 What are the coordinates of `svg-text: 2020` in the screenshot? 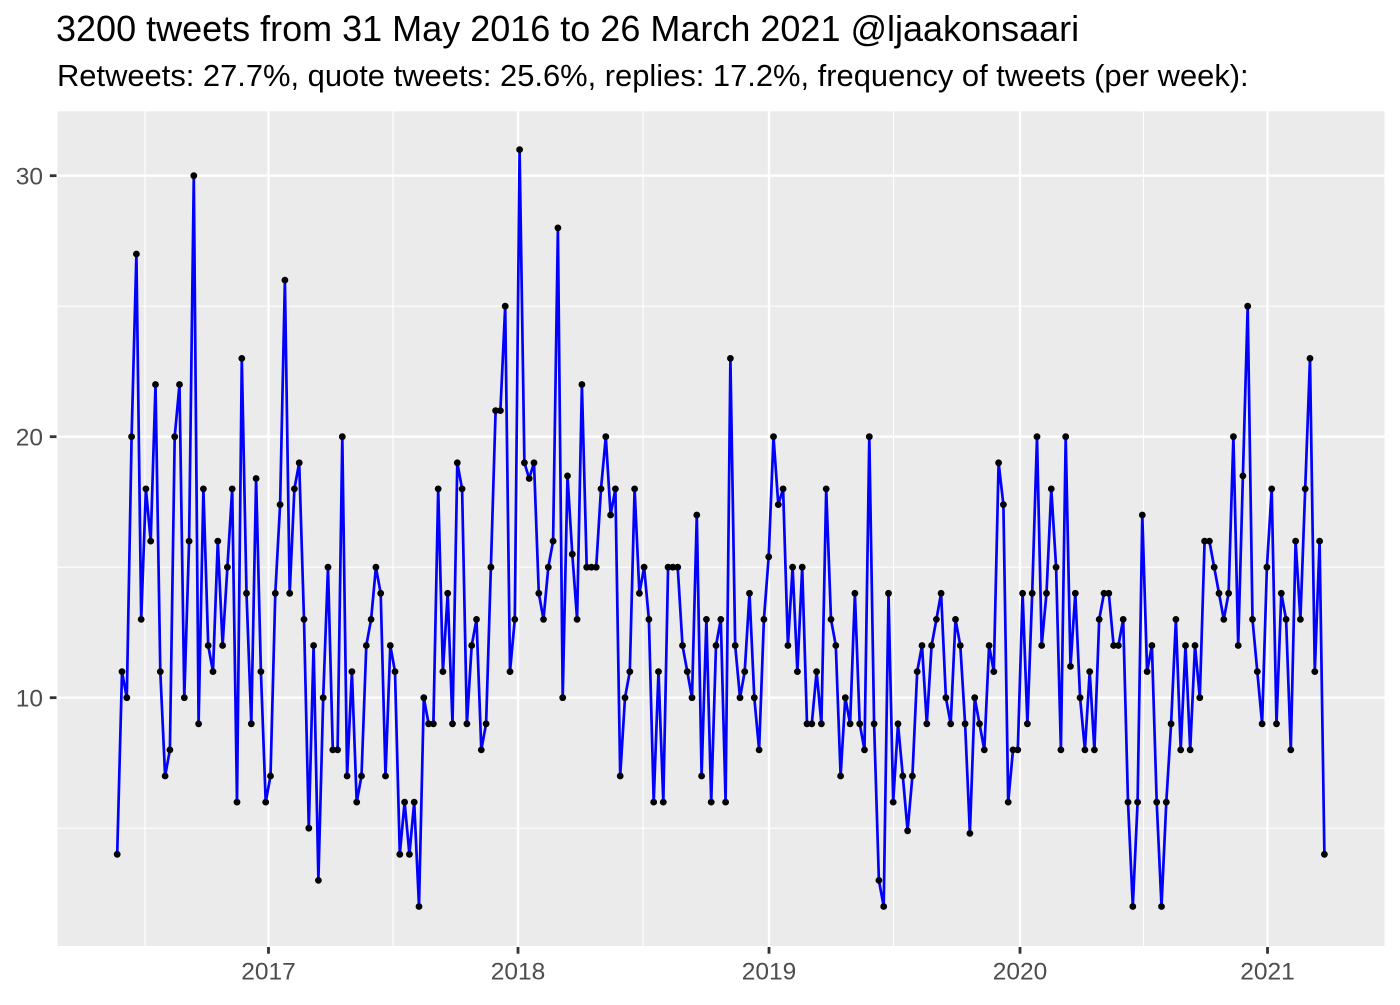 It's located at (1020, 972).